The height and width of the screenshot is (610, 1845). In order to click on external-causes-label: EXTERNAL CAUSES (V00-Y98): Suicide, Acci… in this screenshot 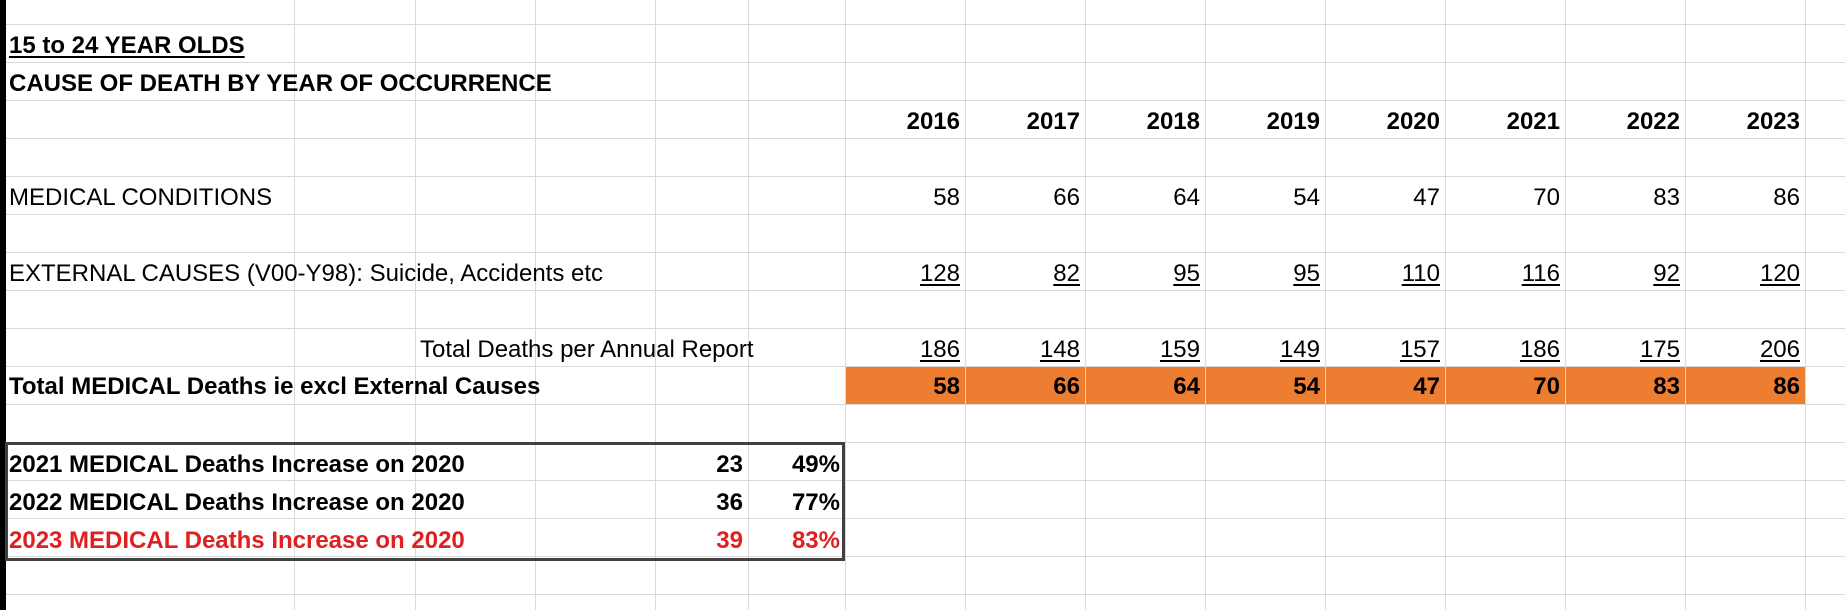, I will do `click(306, 273)`.